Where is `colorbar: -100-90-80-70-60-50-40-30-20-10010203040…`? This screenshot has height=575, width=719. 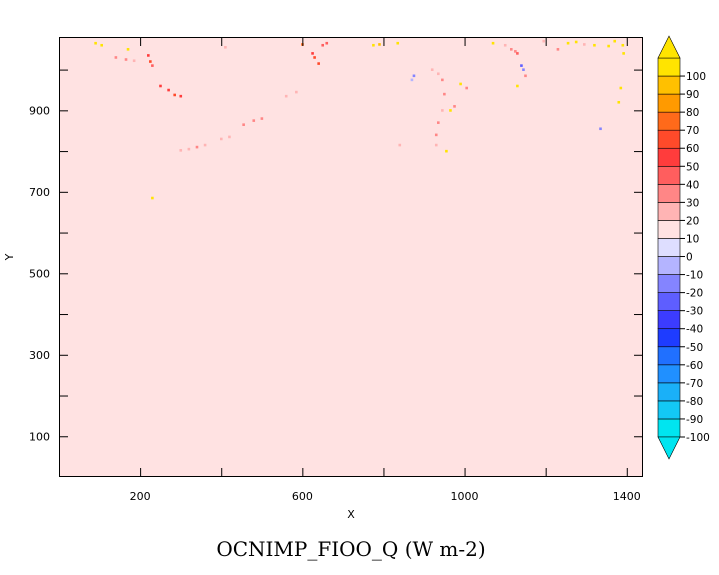 colorbar: -100-90-80-70-60-50-40-30-20-10010203040… is located at coordinates (683, 247).